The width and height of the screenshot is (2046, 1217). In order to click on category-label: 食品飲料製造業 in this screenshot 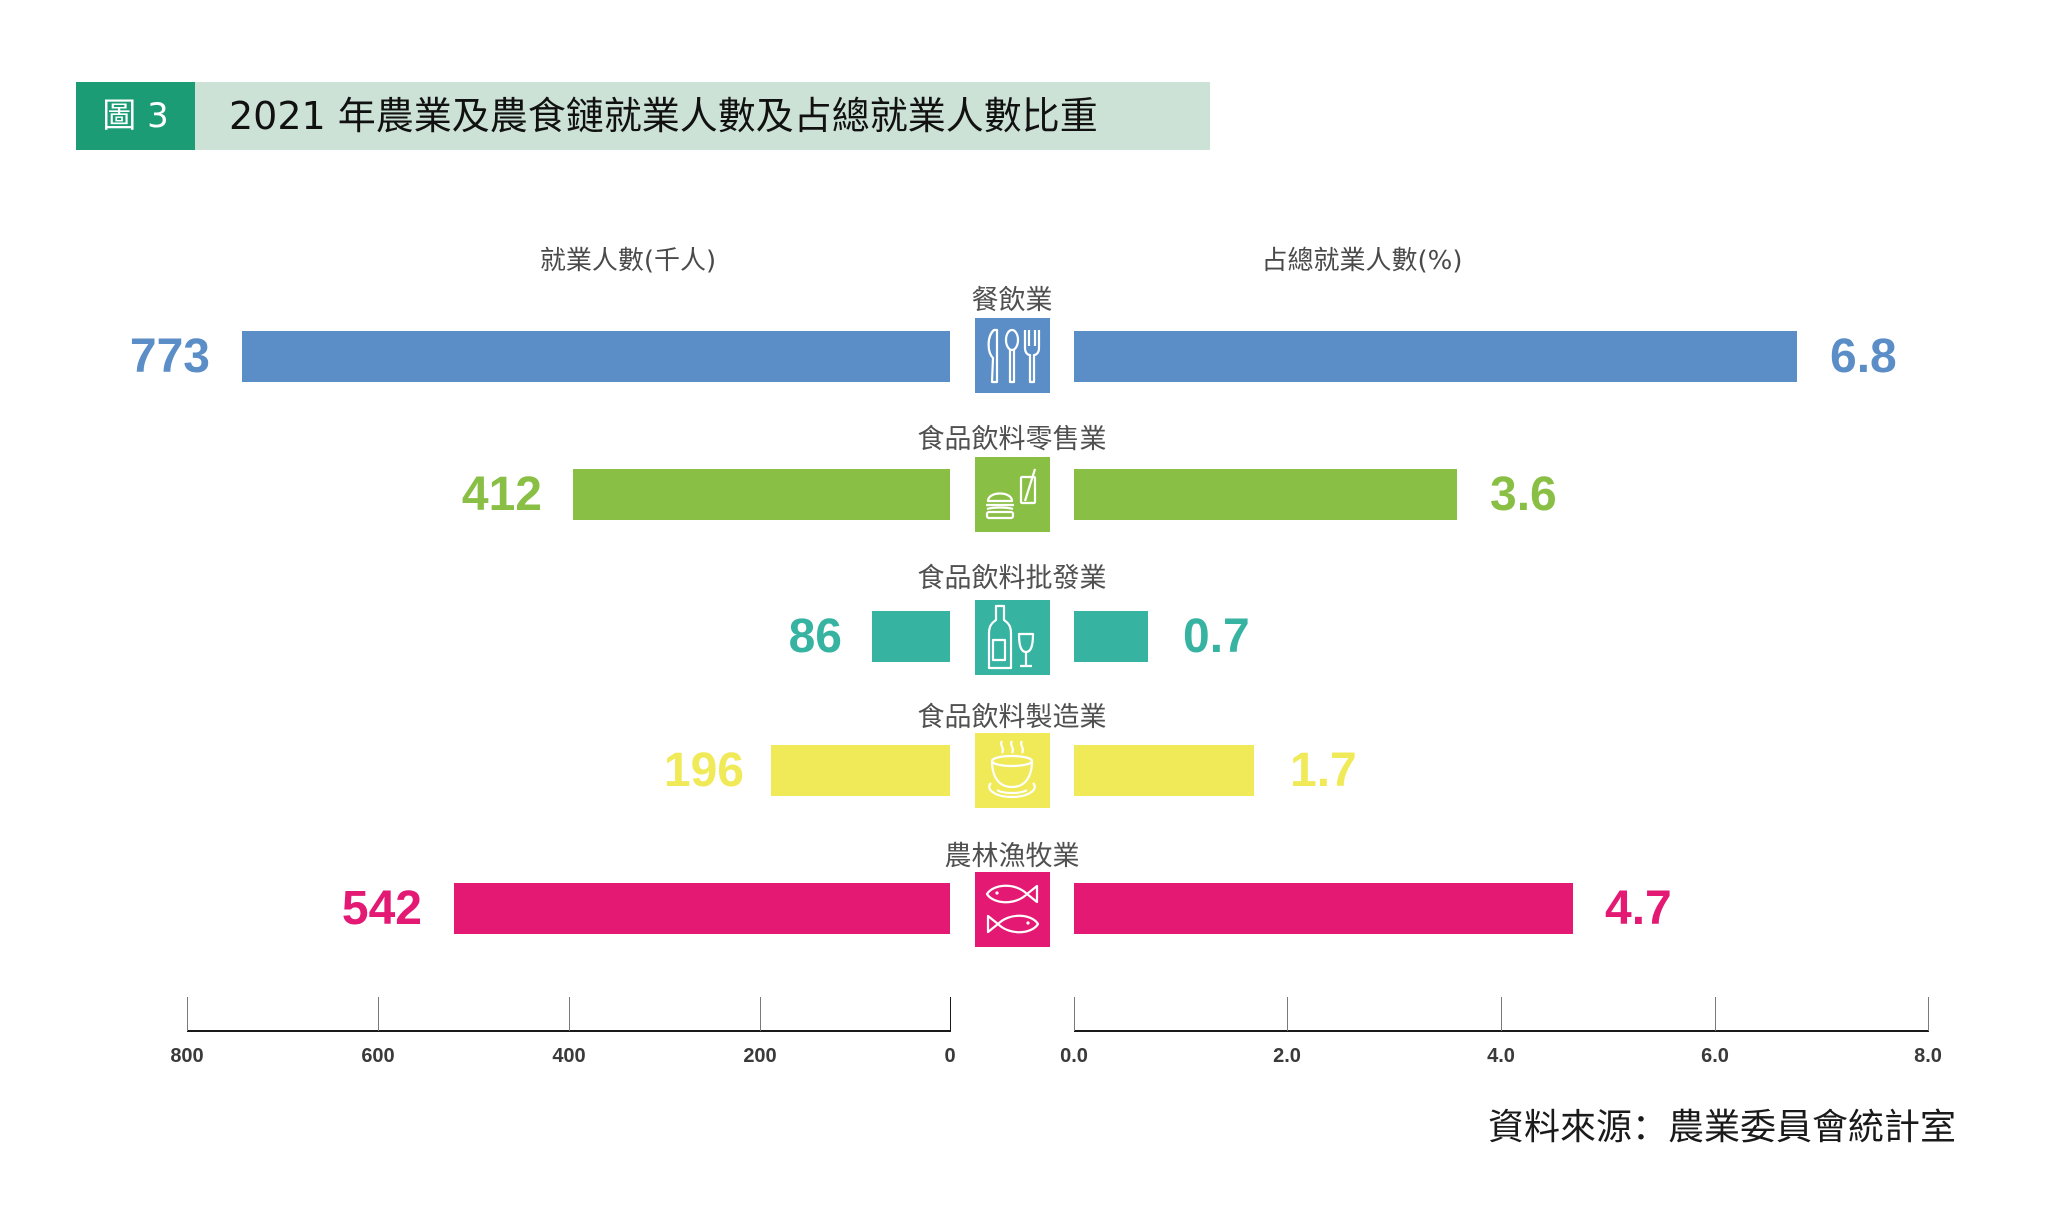, I will do `click(1012, 717)`.